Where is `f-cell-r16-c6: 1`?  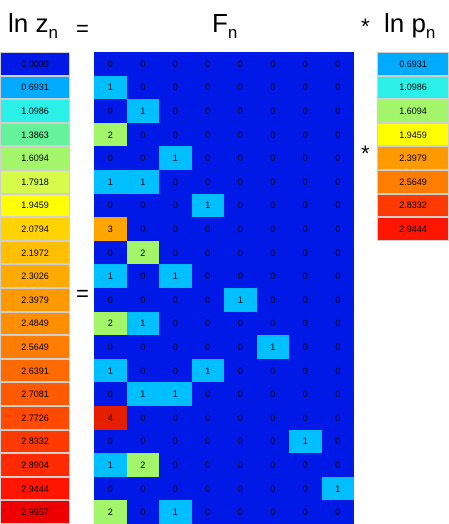
f-cell-r16-c6: 1 is located at coordinates (305, 441).